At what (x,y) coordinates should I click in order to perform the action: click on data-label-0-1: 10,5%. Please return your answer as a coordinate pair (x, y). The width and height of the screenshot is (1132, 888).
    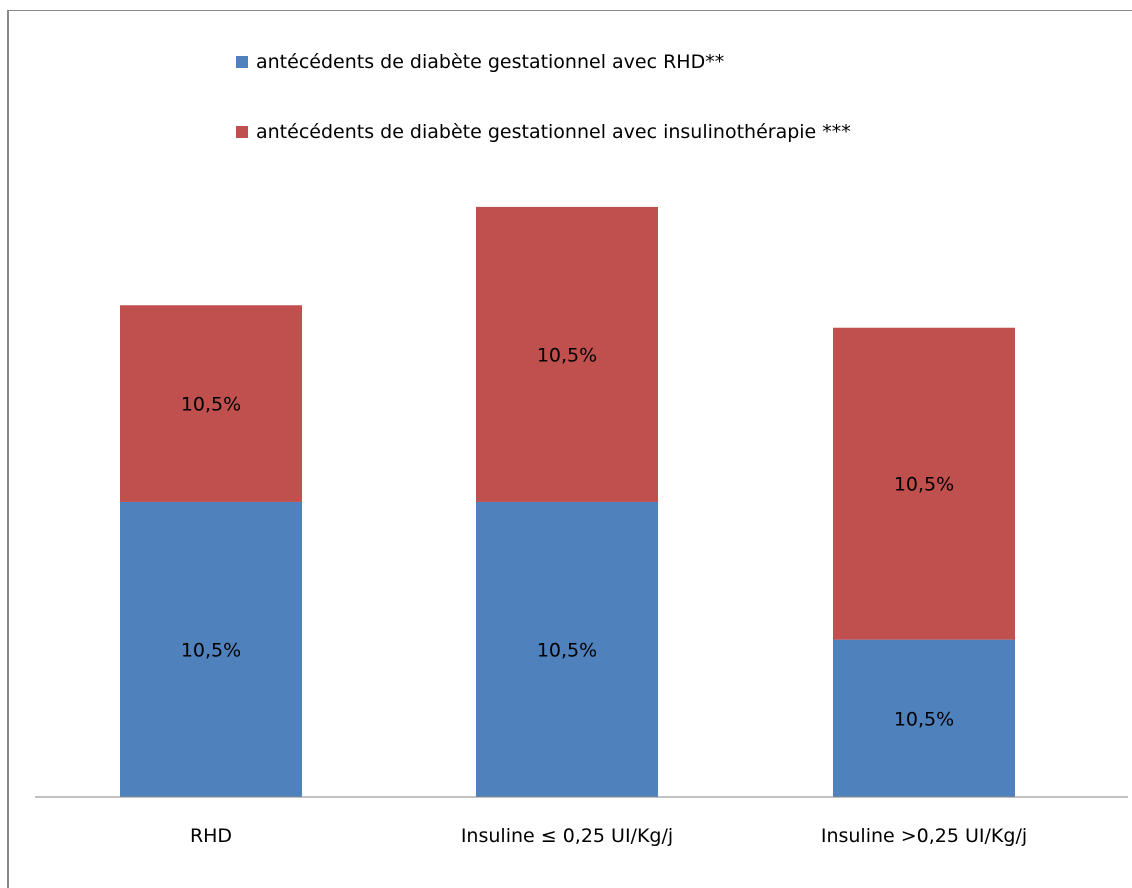
    Looking at the image, I should click on (211, 405).